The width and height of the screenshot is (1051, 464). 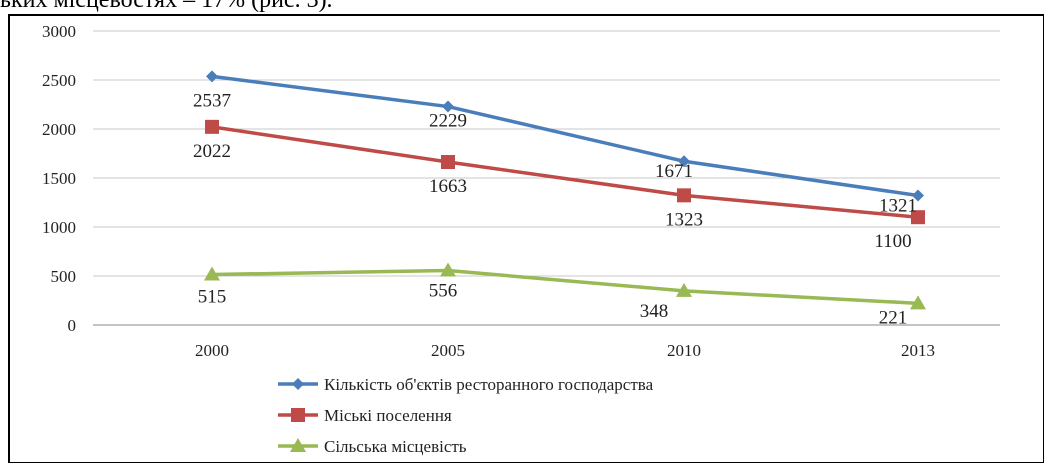 I want to click on data-label: 2022, so click(x=212, y=151).